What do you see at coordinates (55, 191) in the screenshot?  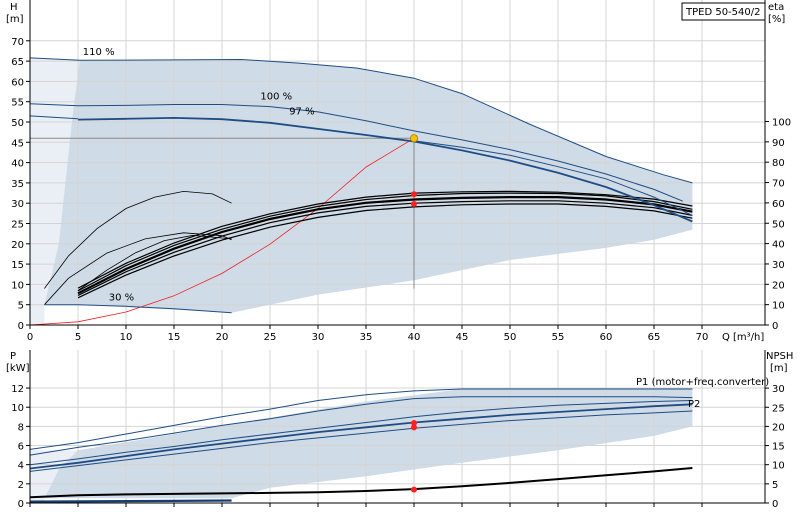 I see `head-light-area` at bounding box center [55, 191].